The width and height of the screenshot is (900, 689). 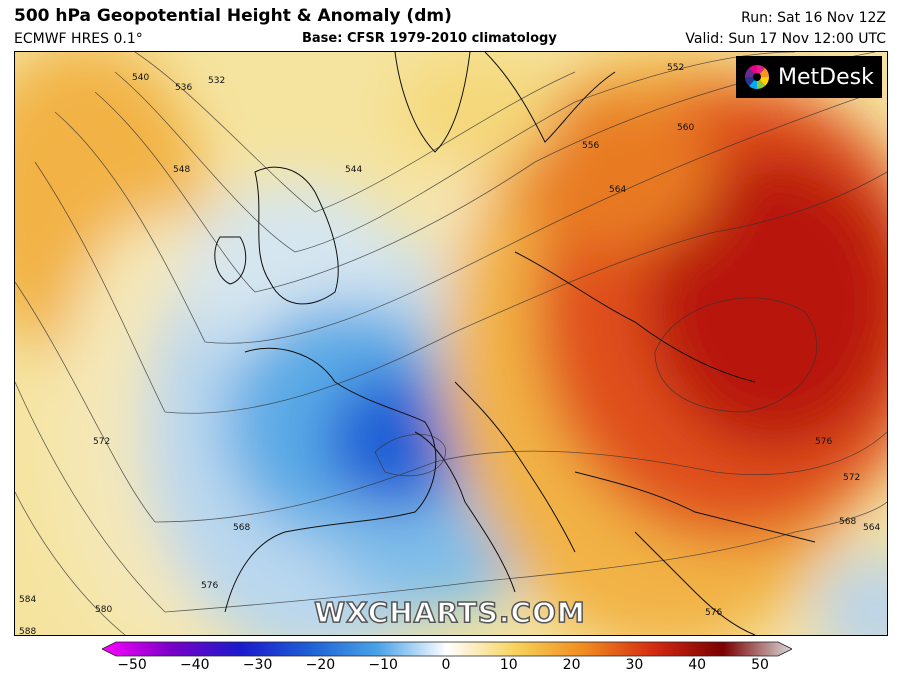 What do you see at coordinates (257, 665) in the screenshot?
I see `colorbar-tick-label: −30` at bounding box center [257, 665].